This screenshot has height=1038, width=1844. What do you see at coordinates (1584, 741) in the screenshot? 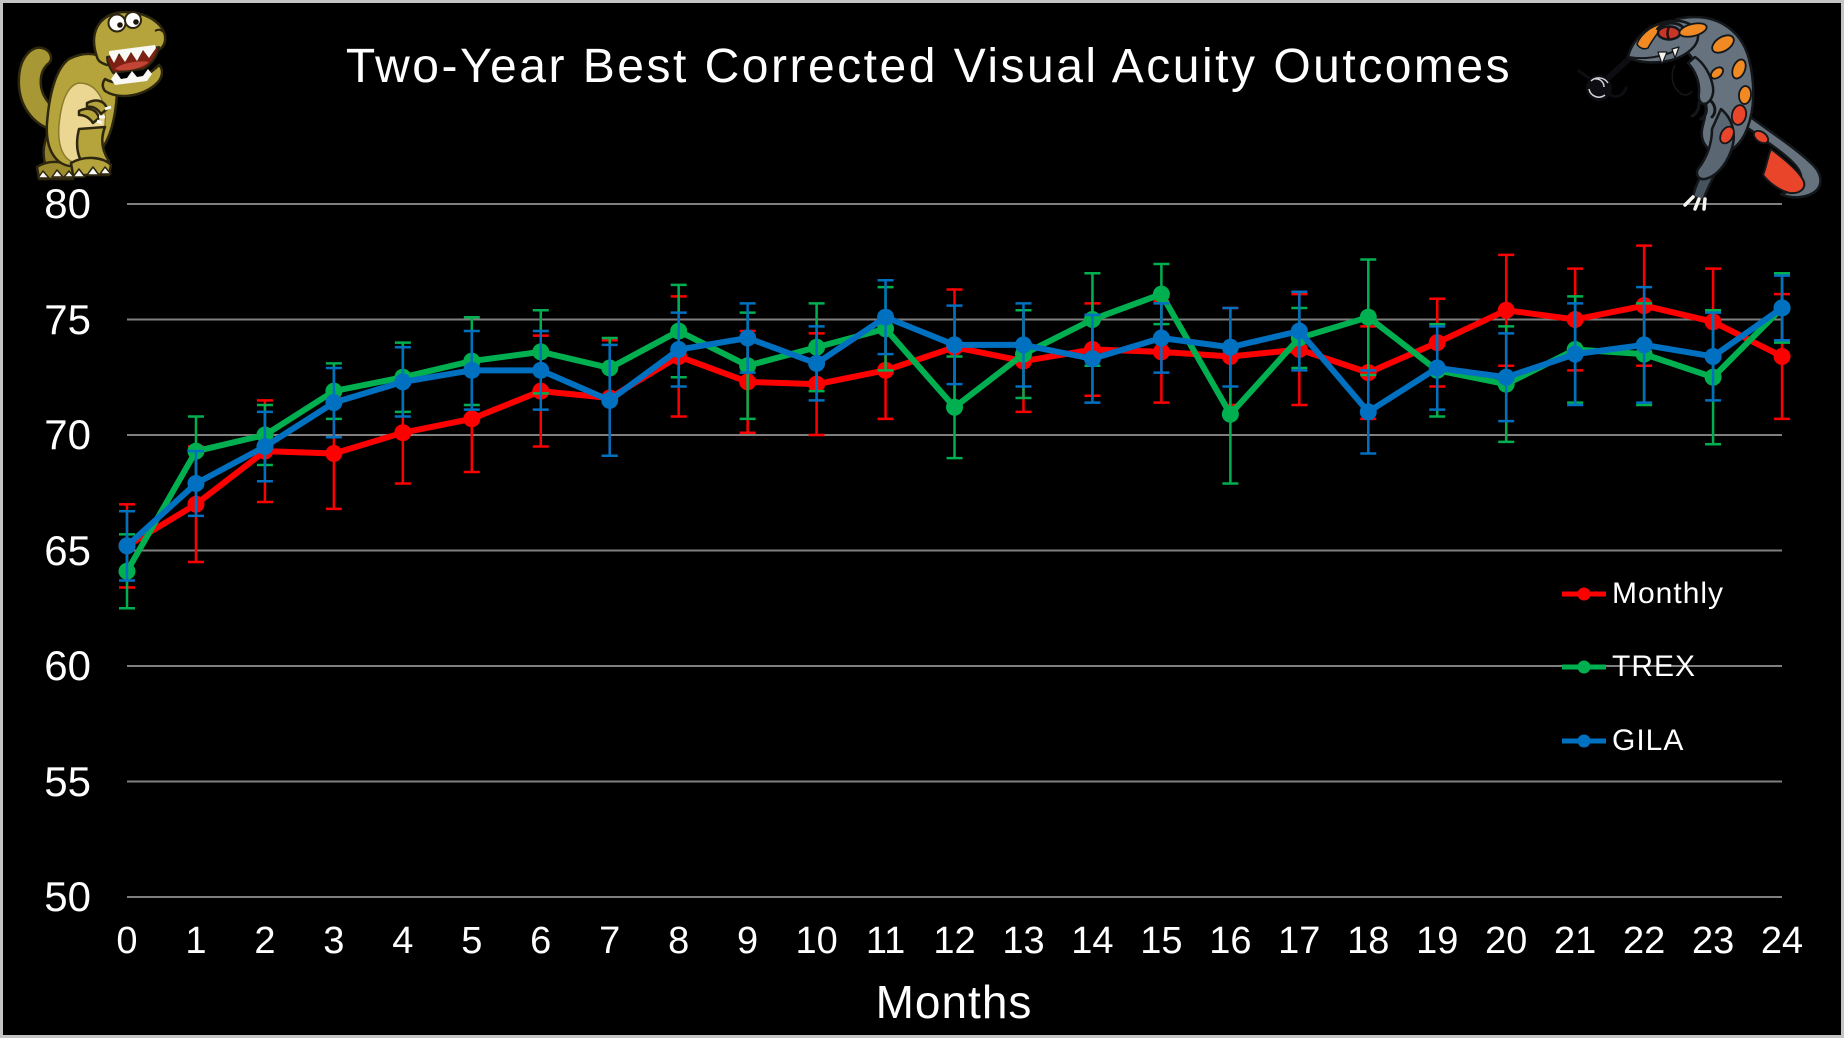
I see `legend-marker-gila` at bounding box center [1584, 741].